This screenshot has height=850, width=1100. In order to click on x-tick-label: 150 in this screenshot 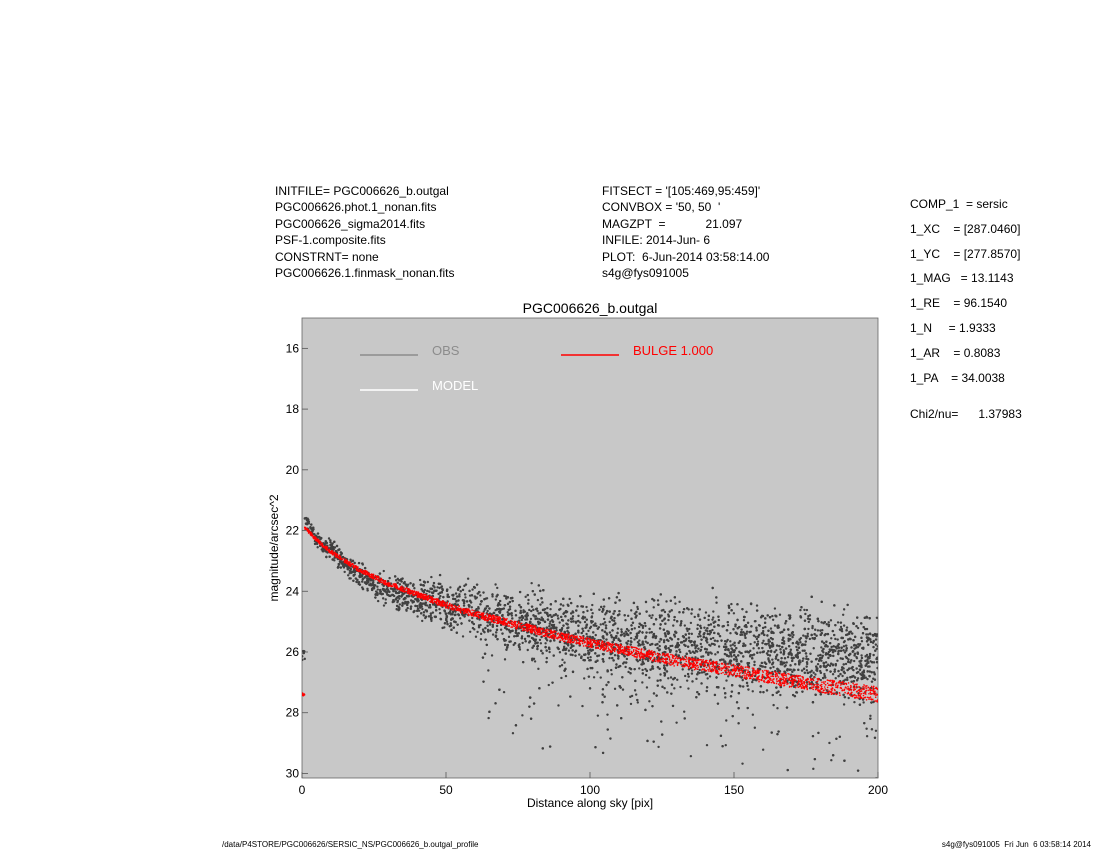, I will do `click(734, 790)`.